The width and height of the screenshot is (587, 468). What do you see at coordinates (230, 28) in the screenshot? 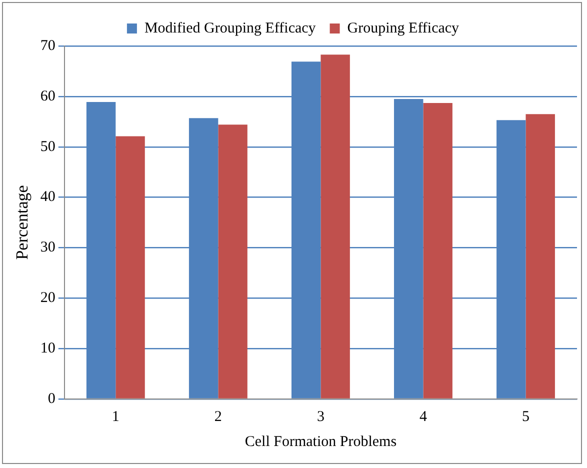
I see `legend-label: Modified Grouping Efficacy` at bounding box center [230, 28].